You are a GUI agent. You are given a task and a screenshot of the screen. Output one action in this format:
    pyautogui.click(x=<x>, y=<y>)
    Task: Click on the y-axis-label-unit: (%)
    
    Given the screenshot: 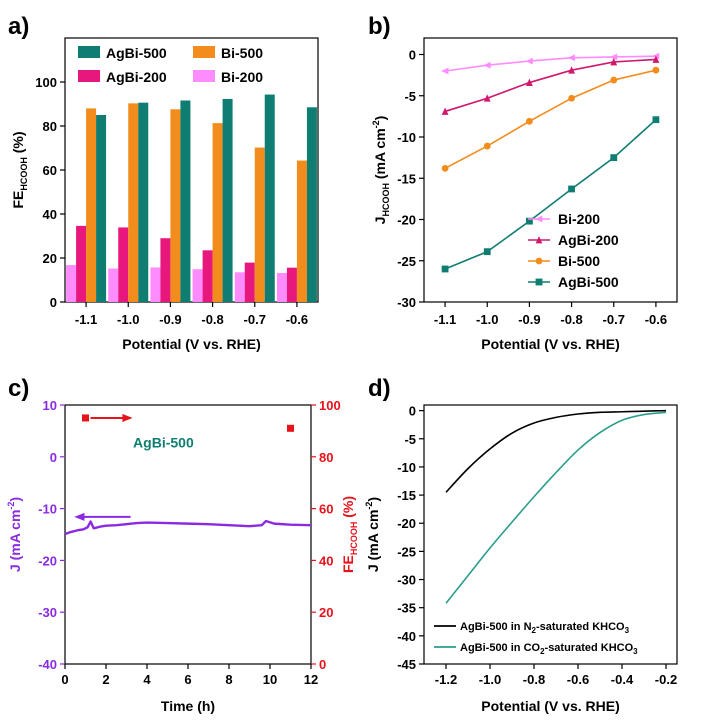 What is the action you would take?
    pyautogui.click(x=18, y=144)
    